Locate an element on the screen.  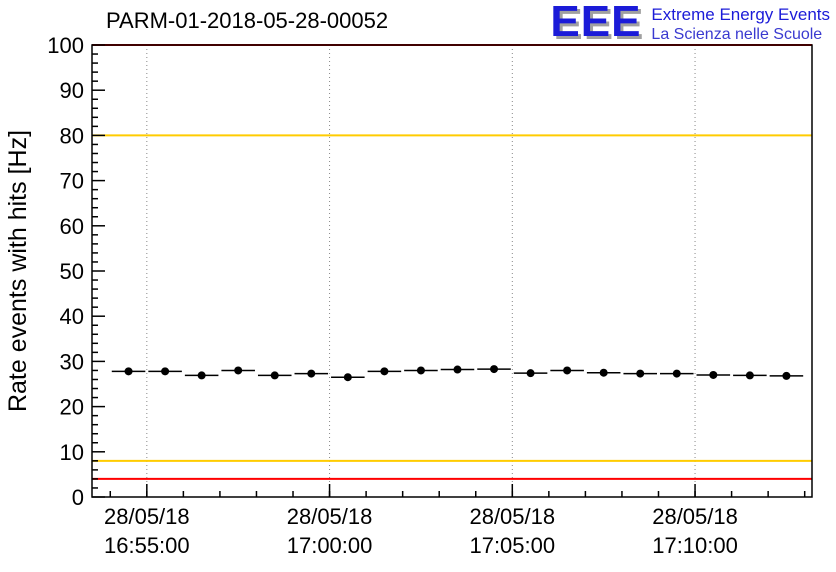
y-tick-label: 90 is located at coordinates (72, 90).